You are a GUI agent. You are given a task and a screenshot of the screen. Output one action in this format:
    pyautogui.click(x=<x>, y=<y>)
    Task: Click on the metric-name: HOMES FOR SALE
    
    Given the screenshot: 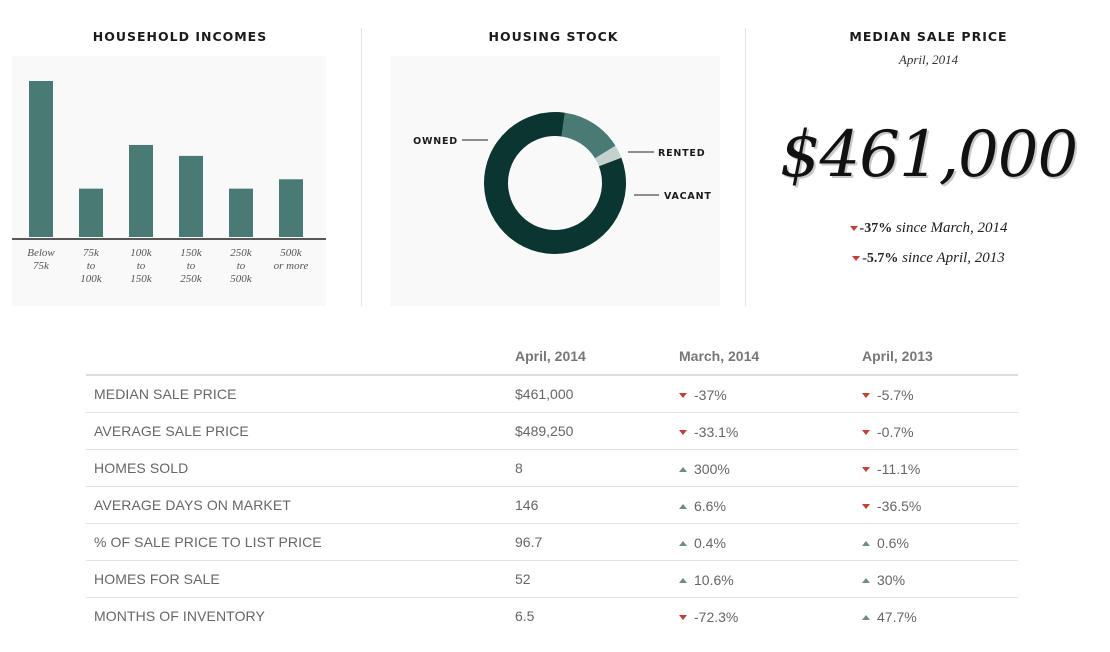 What is the action you would take?
    pyautogui.click(x=296, y=579)
    